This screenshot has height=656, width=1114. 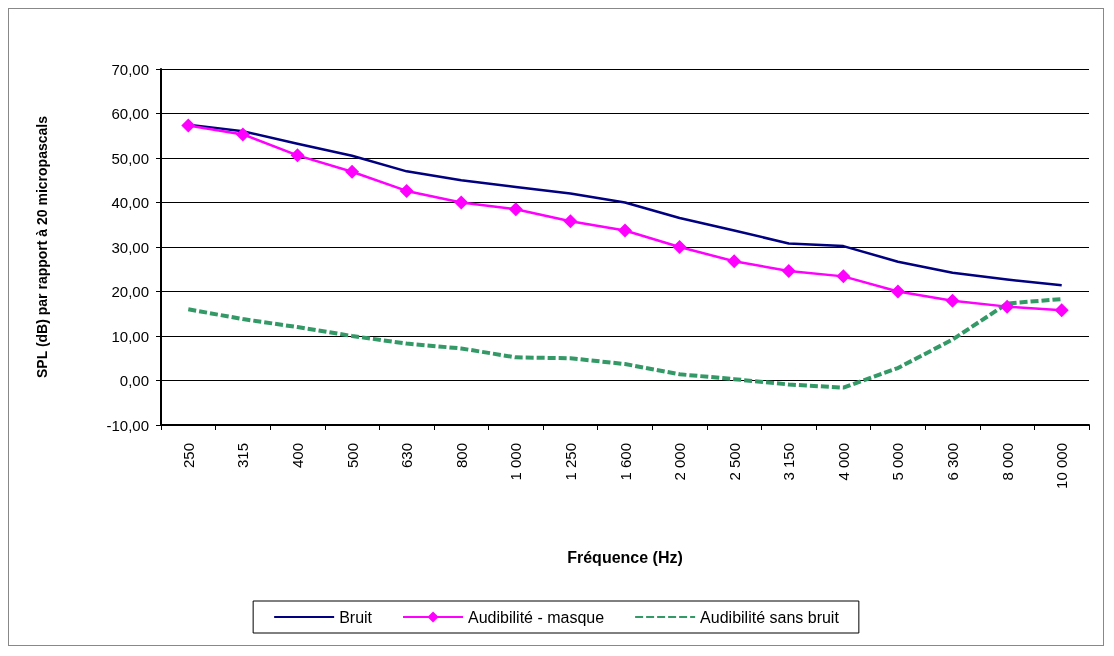 I want to click on y-tick-label: 40,00, so click(x=130, y=202).